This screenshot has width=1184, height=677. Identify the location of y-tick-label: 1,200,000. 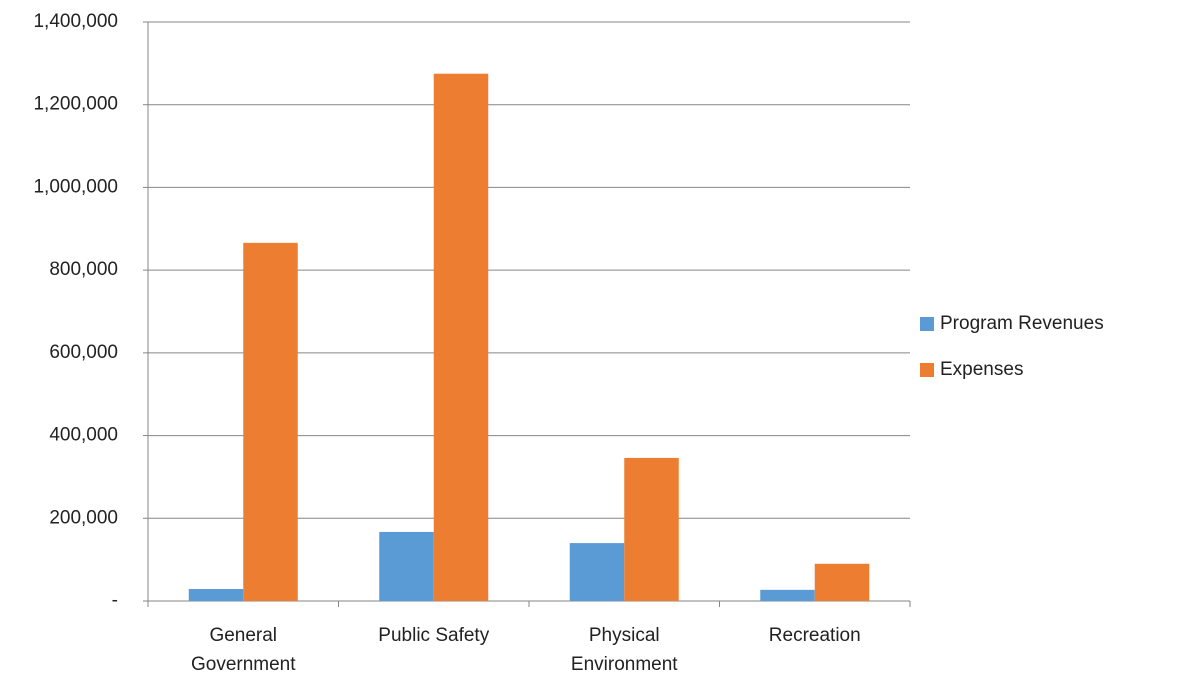
(75, 104).